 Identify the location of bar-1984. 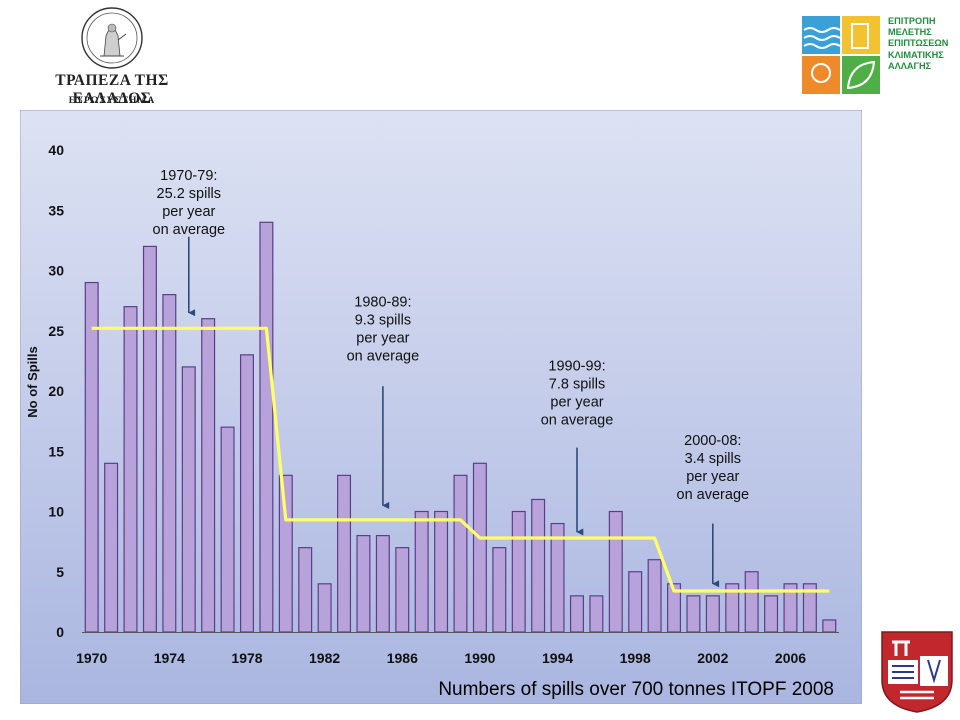
(363, 584).